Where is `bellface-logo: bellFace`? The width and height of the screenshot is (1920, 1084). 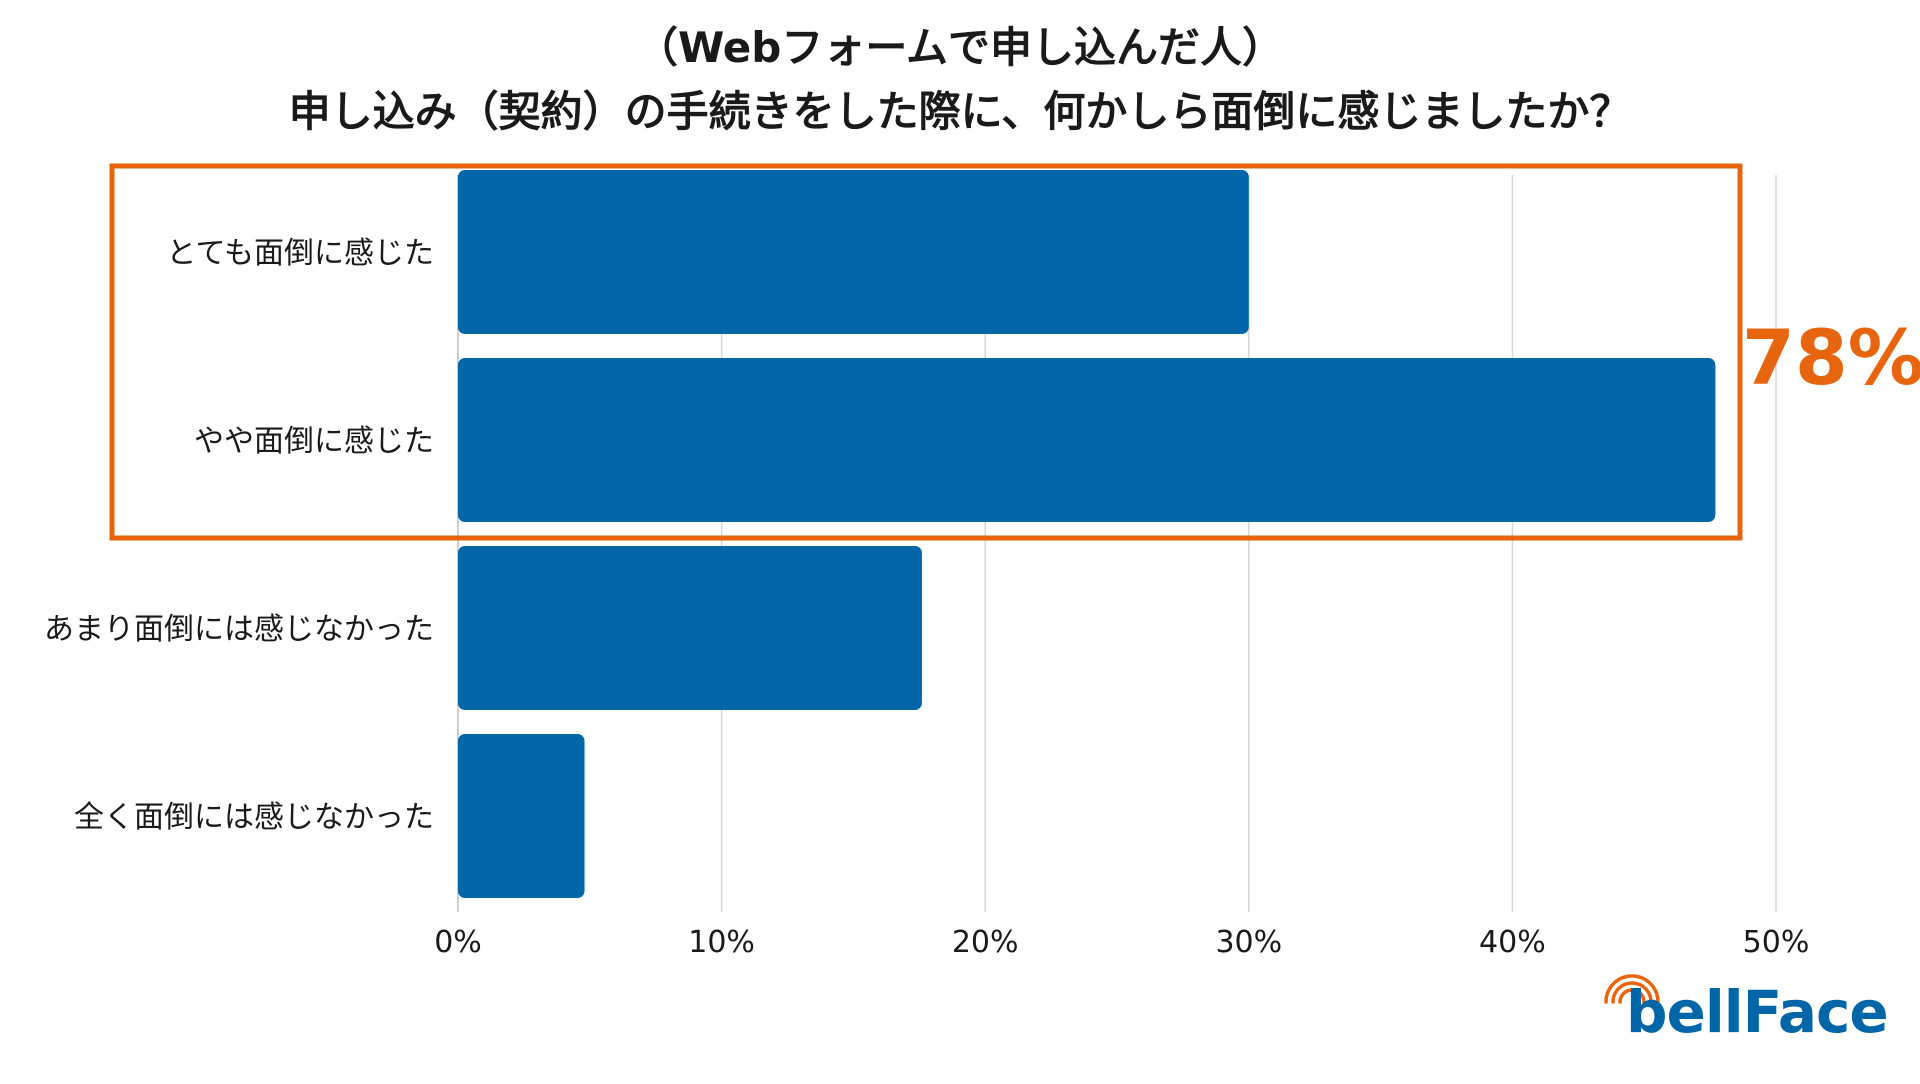
bellface-logo: bellFace is located at coordinates (1746, 1010).